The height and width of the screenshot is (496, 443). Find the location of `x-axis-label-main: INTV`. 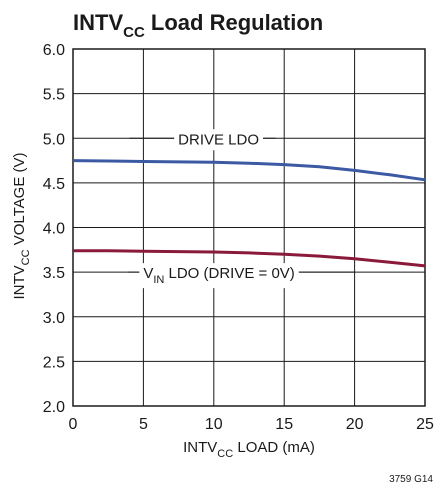

x-axis-label-main: INTV is located at coordinates (200, 447).